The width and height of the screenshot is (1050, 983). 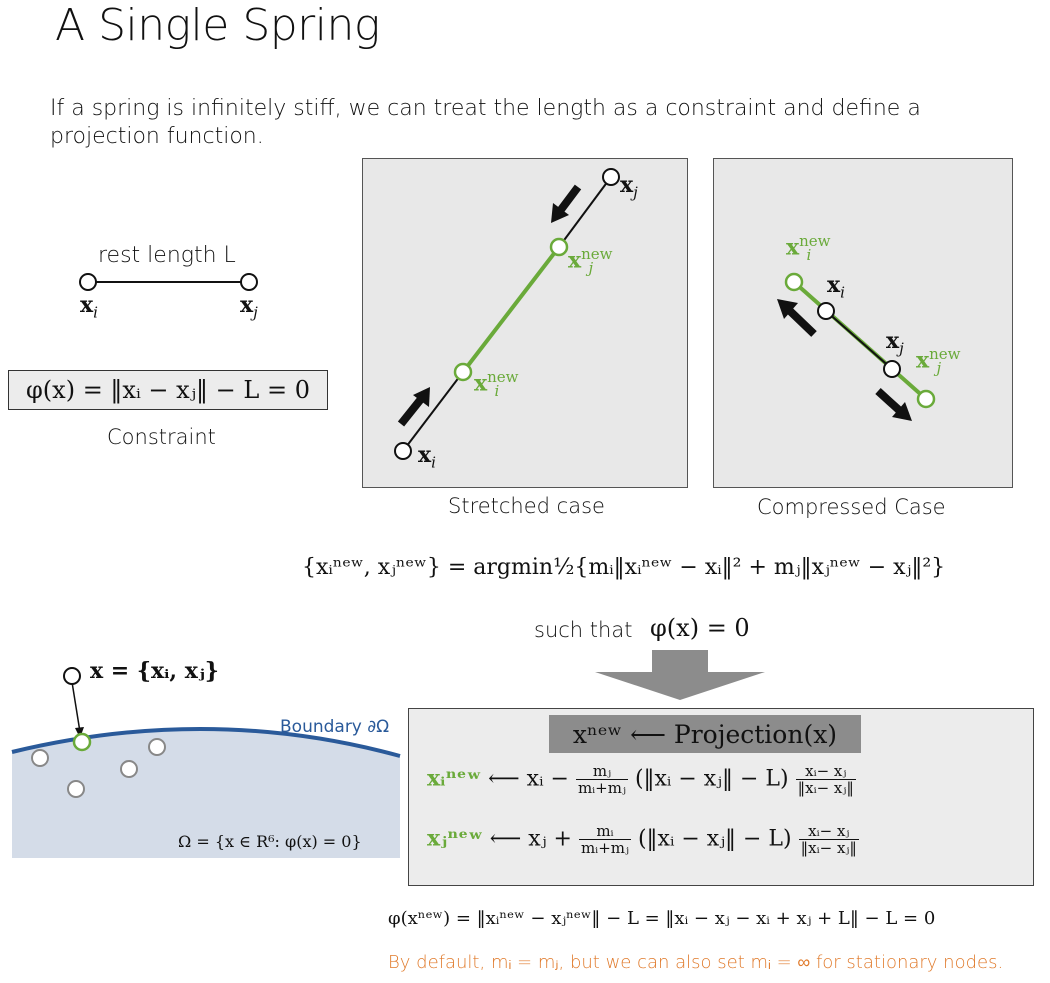 I want to click on stretched-label-xi: xi, so click(x=427, y=457).